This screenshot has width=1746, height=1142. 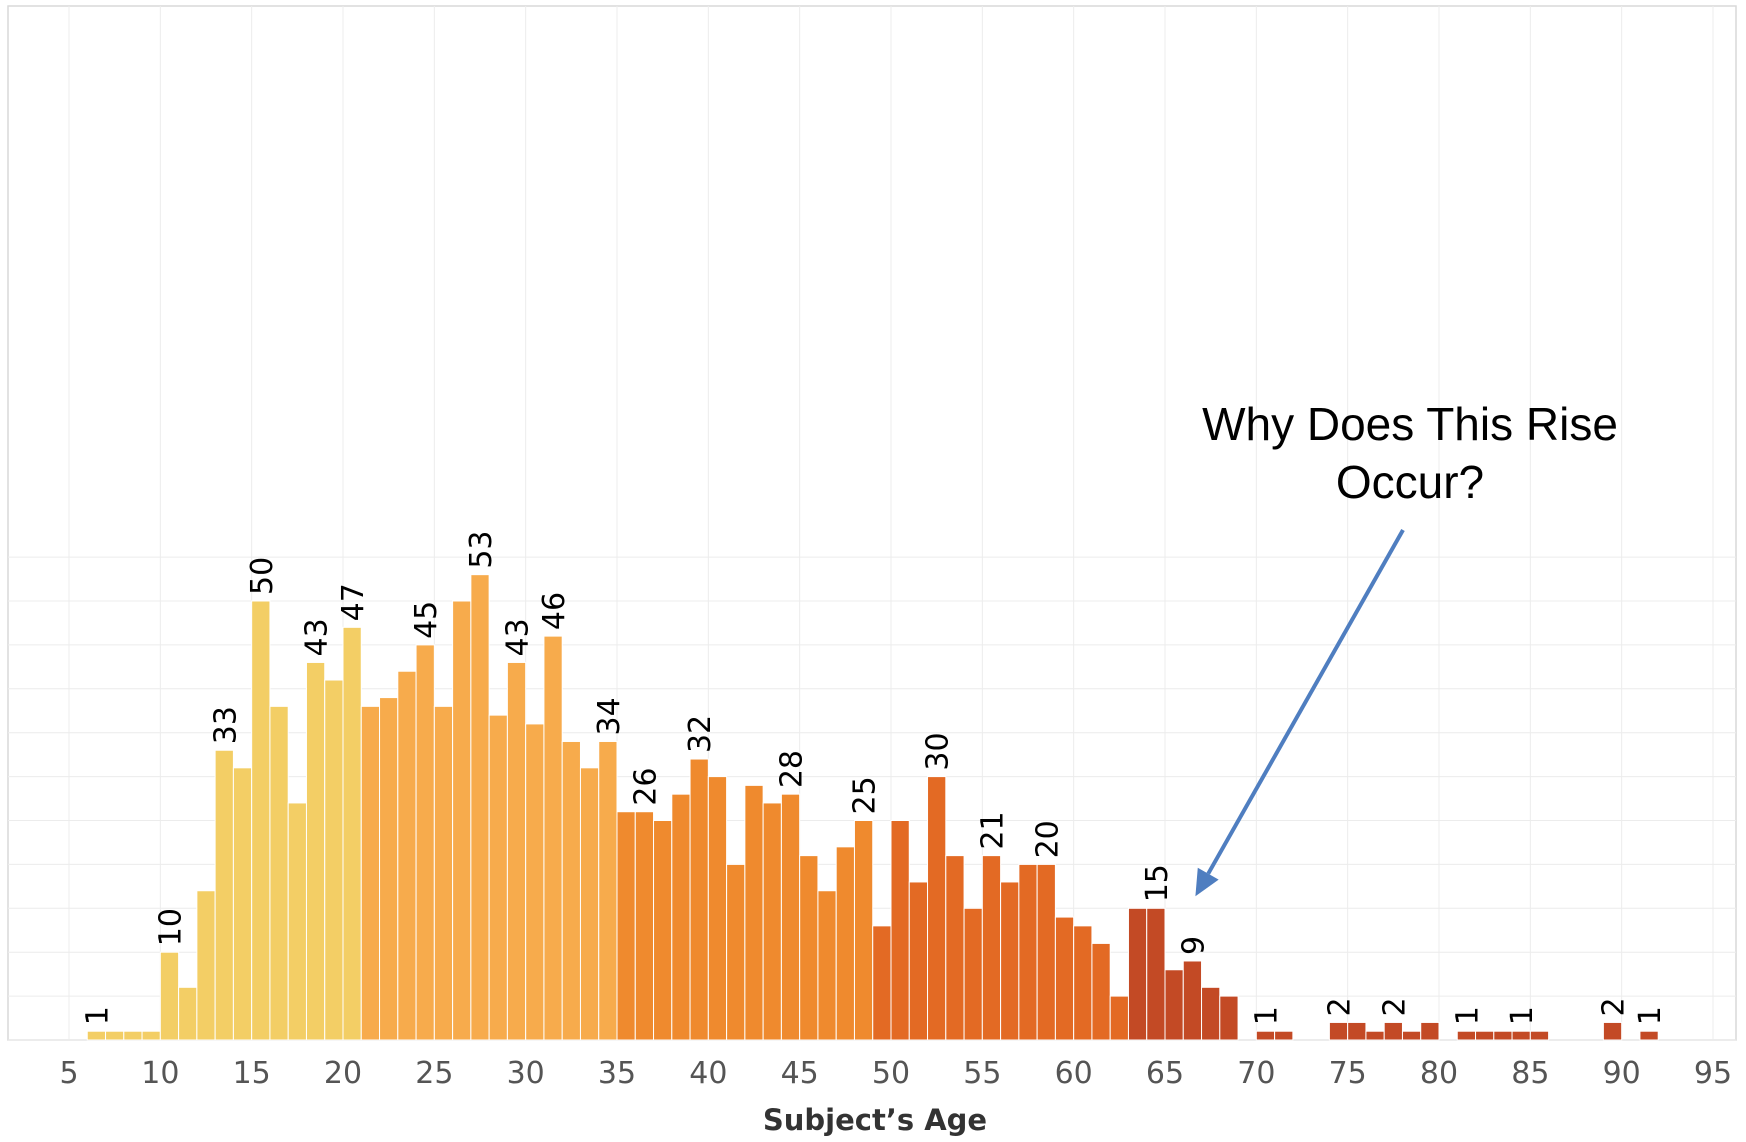 What do you see at coordinates (317, 637) in the screenshot?
I see `data-label-age-18: 43` at bounding box center [317, 637].